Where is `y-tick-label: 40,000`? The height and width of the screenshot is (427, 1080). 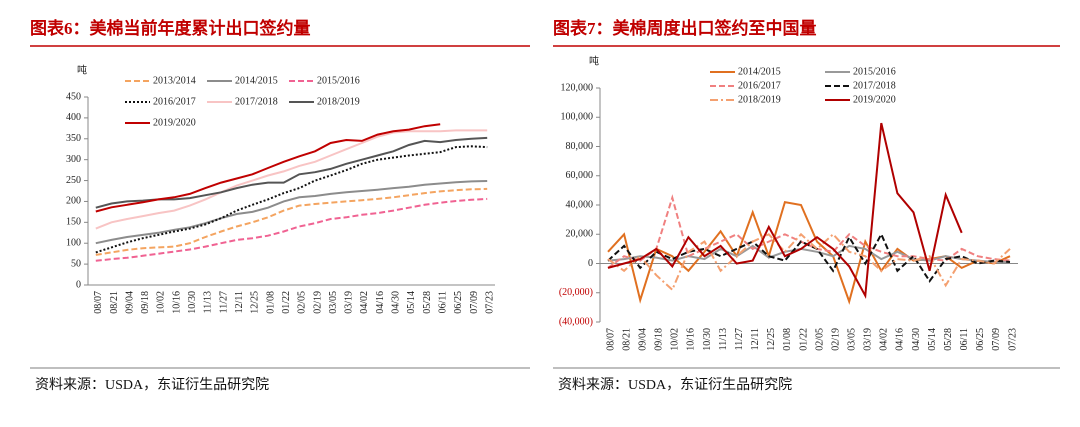 y-tick-label: 40,000 is located at coordinates (580, 204).